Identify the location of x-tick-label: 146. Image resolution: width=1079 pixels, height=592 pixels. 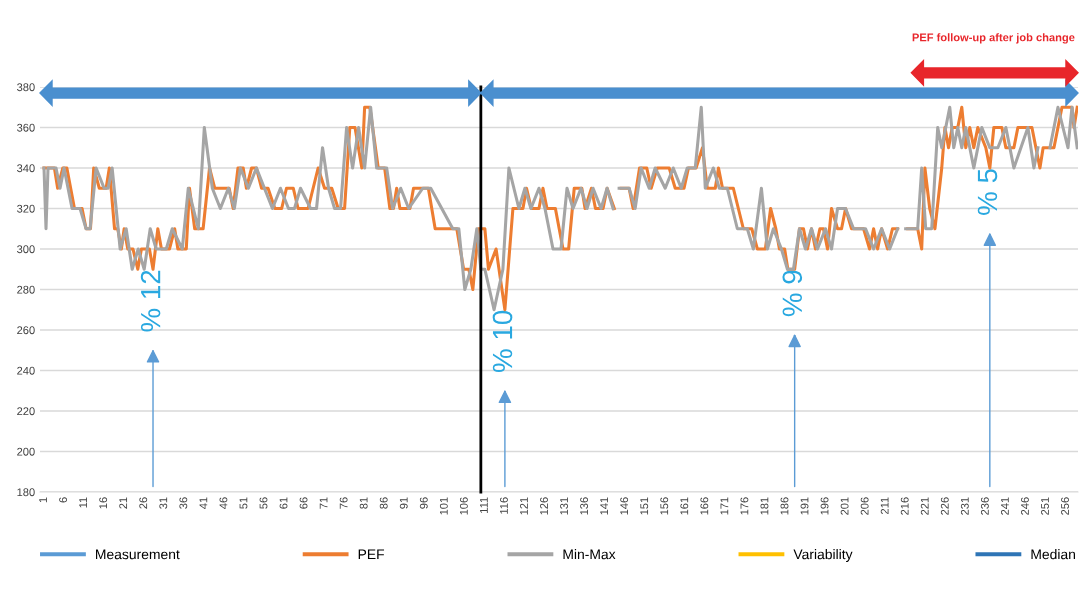
(624, 506).